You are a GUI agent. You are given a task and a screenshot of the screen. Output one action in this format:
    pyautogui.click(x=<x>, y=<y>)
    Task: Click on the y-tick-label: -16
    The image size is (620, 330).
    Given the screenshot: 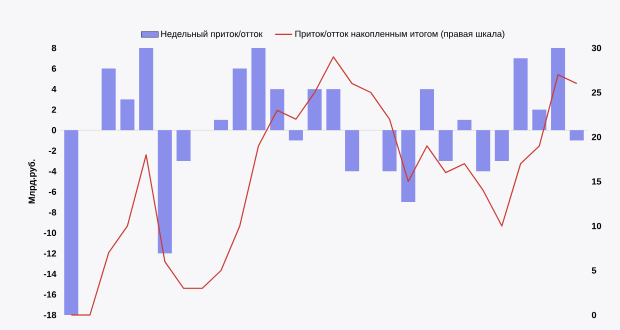 What is the action you would take?
    pyautogui.click(x=50, y=294)
    